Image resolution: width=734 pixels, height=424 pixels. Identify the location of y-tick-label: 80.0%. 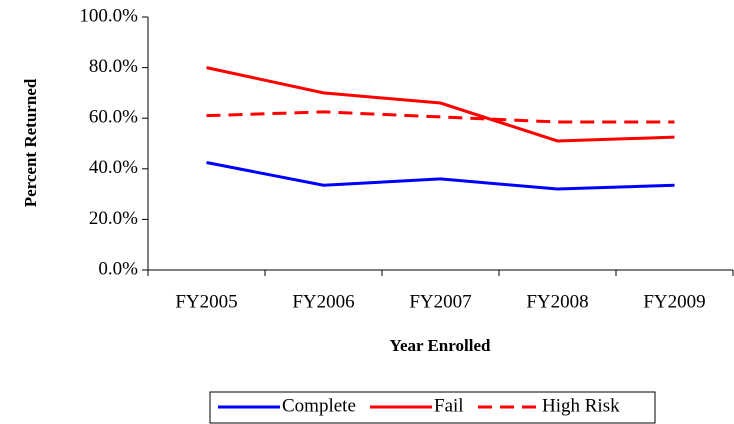
(113, 66).